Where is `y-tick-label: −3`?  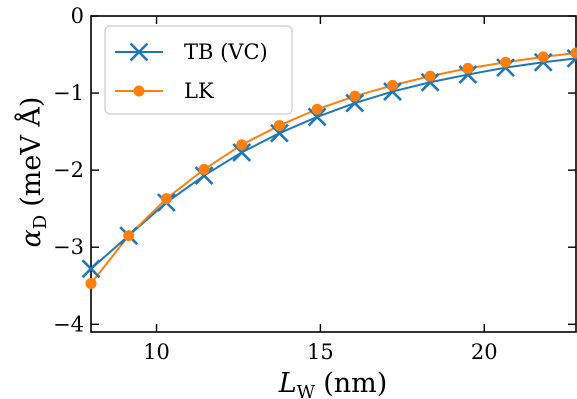 y-tick-label: −3 is located at coordinates (68, 247).